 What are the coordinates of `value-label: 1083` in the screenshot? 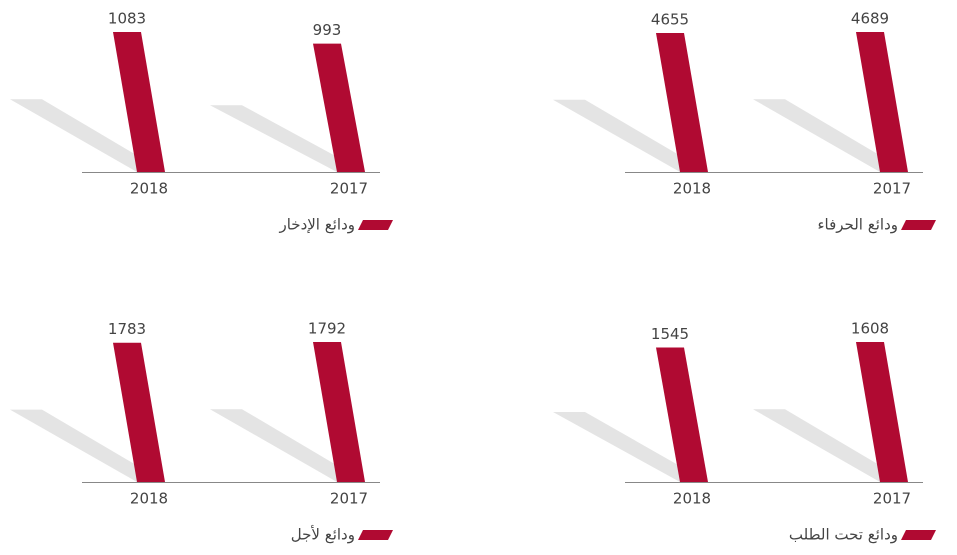 It's located at (127, 19).